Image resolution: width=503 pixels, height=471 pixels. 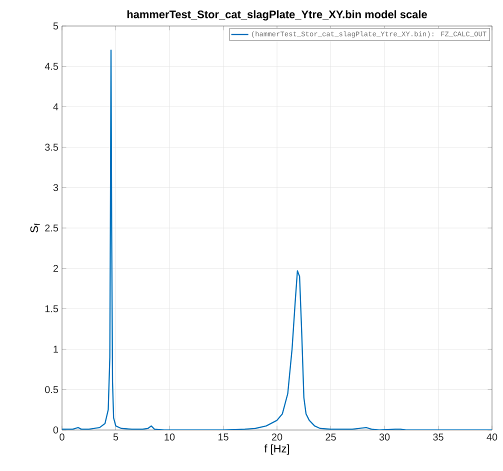 I want to click on y-tick-label: 1.5, so click(x=51, y=308).